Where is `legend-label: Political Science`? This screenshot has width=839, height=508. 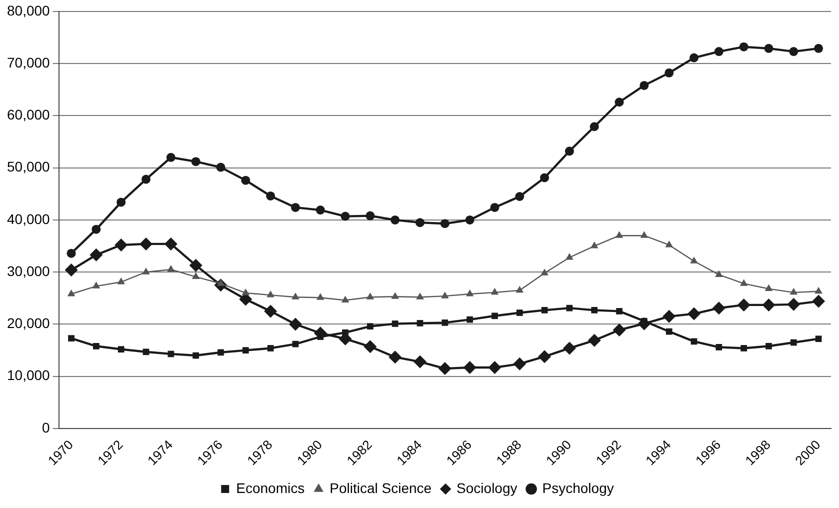 legend-label: Political Science is located at coordinates (381, 488).